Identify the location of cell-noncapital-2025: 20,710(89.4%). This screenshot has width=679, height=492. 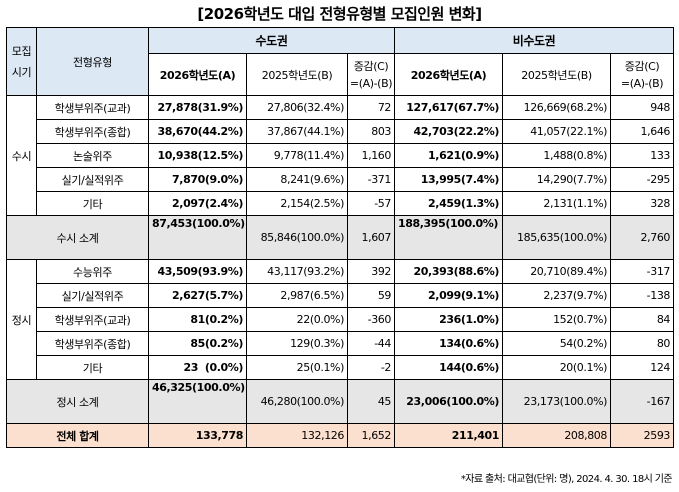
(557, 271).